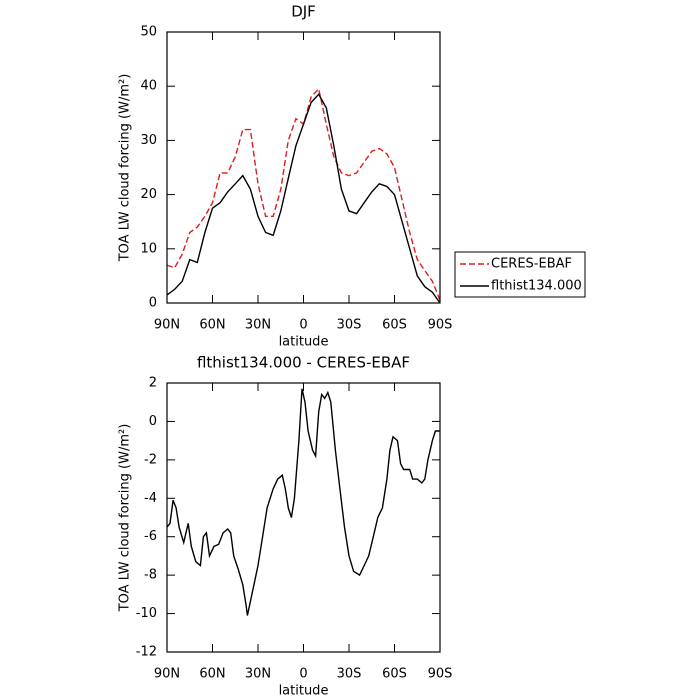  Describe the element at coordinates (146, 652) in the screenshot. I see `y-tick-label: -12` at that location.